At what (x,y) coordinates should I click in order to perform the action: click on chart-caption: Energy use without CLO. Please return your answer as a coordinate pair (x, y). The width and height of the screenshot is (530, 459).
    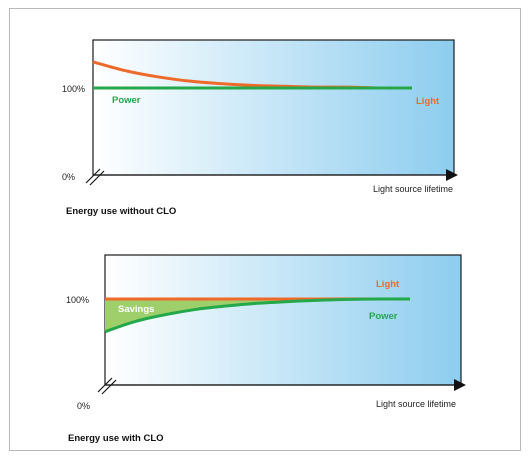
    Looking at the image, I should click on (121, 211).